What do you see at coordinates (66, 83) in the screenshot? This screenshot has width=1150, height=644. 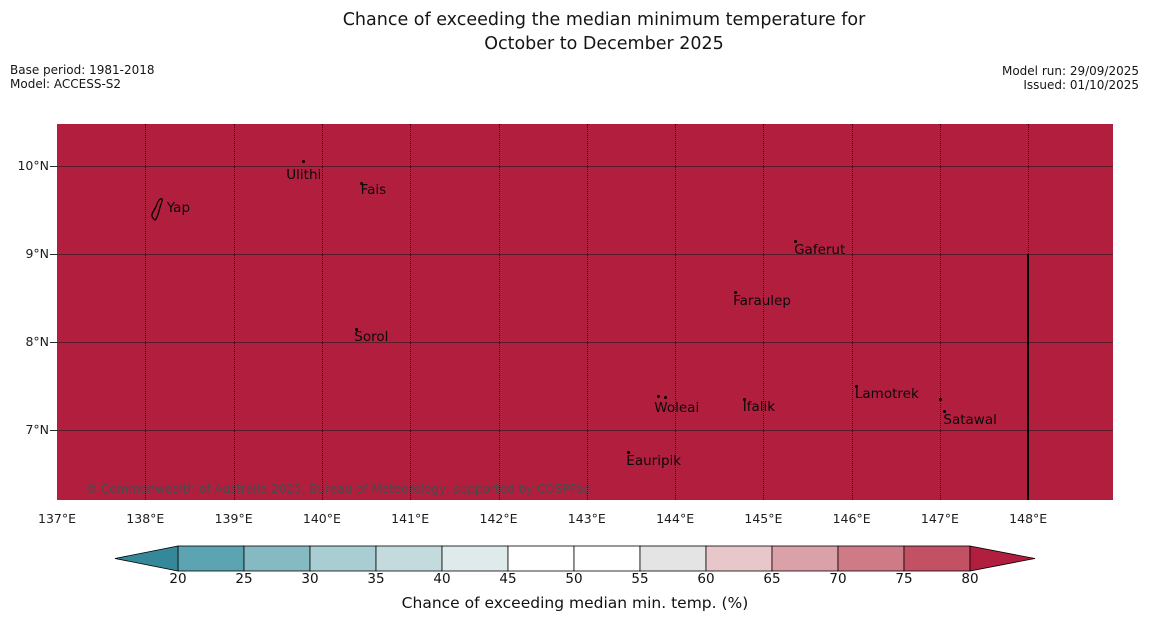 I see `model-text: Model: ACCESS-S2` at bounding box center [66, 83].